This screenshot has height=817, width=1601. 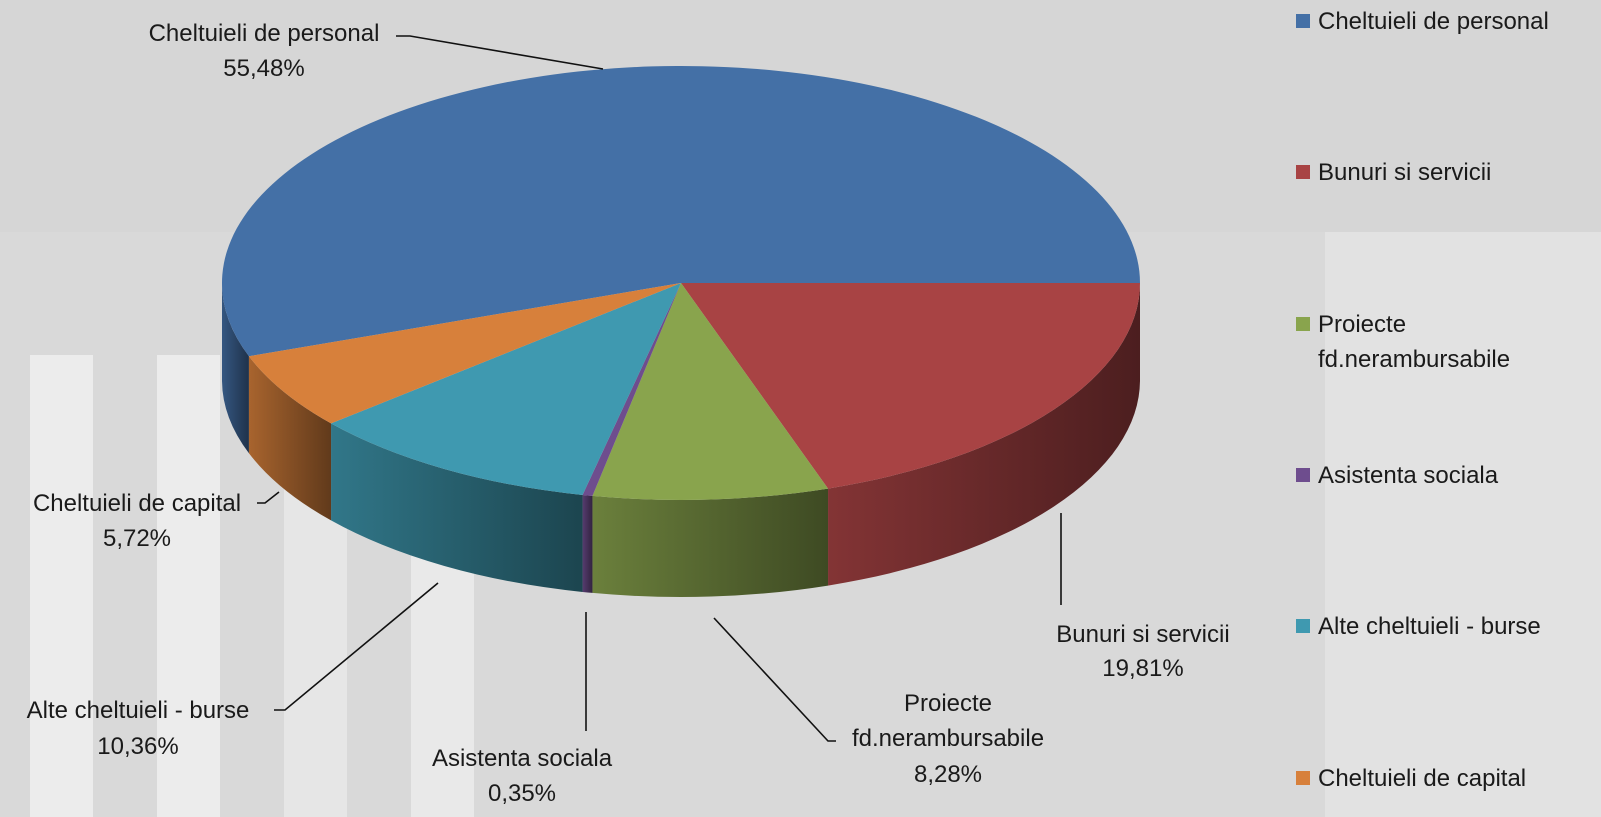 What do you see at coordinates (235, 368) in the screenshot?
I see `slice-side-cheltuieli-de-personal` at bounding box center [235, 368].